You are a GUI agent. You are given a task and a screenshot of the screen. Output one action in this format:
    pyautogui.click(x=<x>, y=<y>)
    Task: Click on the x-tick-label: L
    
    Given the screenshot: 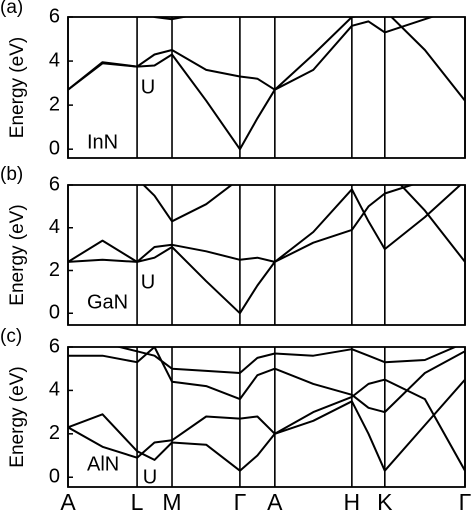 What is the action you would take?
    pyautogui.click(x=137, y=502)
    